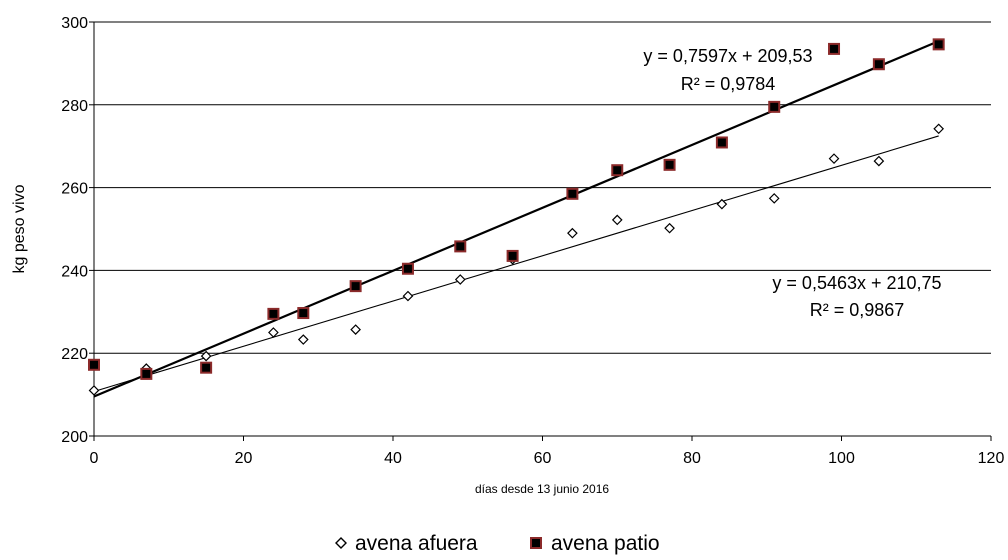 This screenshot has height=560, width=1008. I want to click on x-tick-label: 40, so click(393, 458).